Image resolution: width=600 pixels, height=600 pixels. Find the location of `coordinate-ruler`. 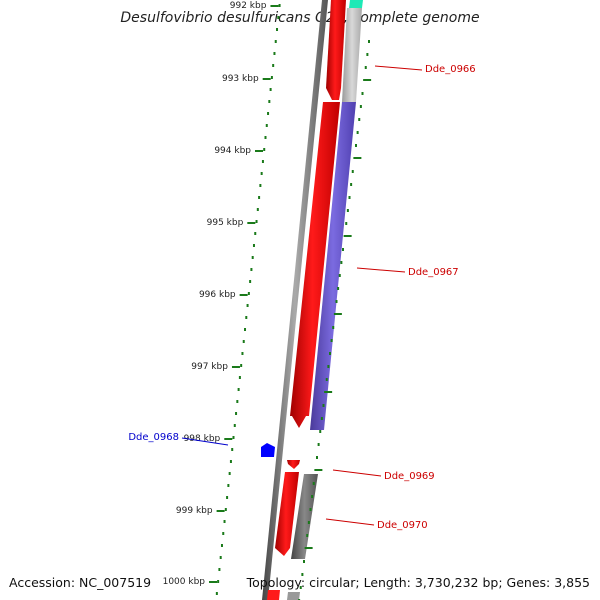

coordinate-ruler is located at coordinates (245, 299).